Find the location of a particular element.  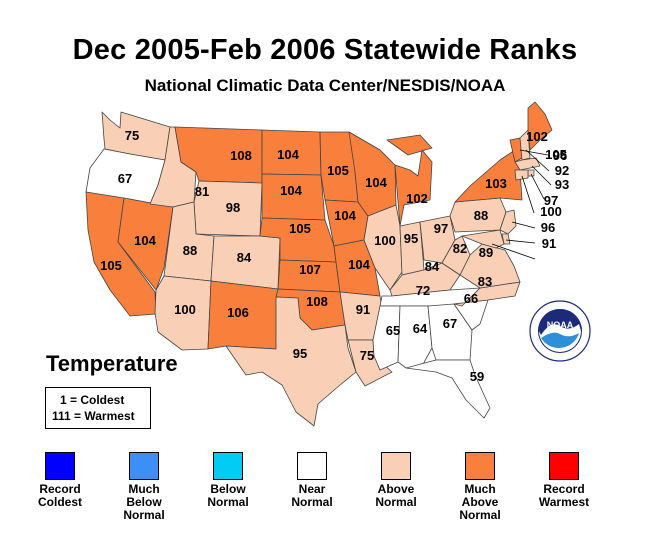

legend-swatch-near-normal is located at coordinates (312, 466).